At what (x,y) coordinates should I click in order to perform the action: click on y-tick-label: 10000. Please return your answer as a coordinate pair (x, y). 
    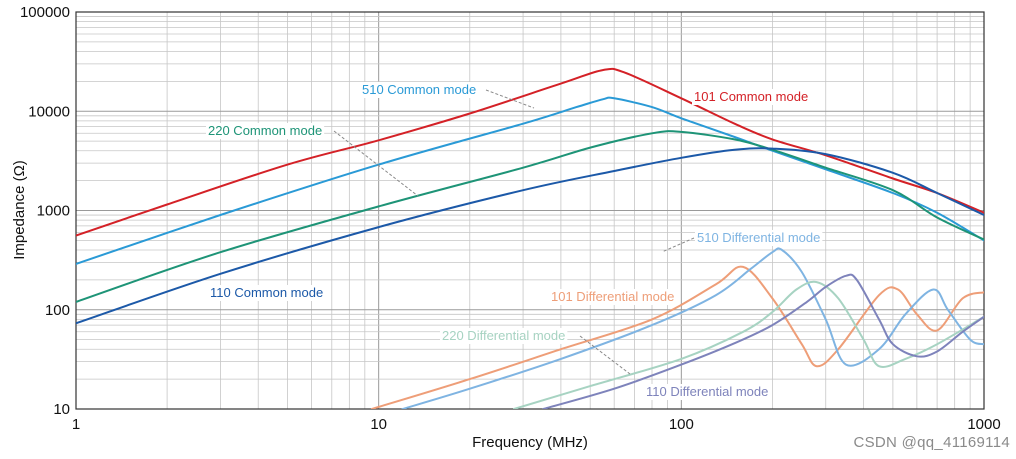
    Looking at the image, I should click on (49, 111).